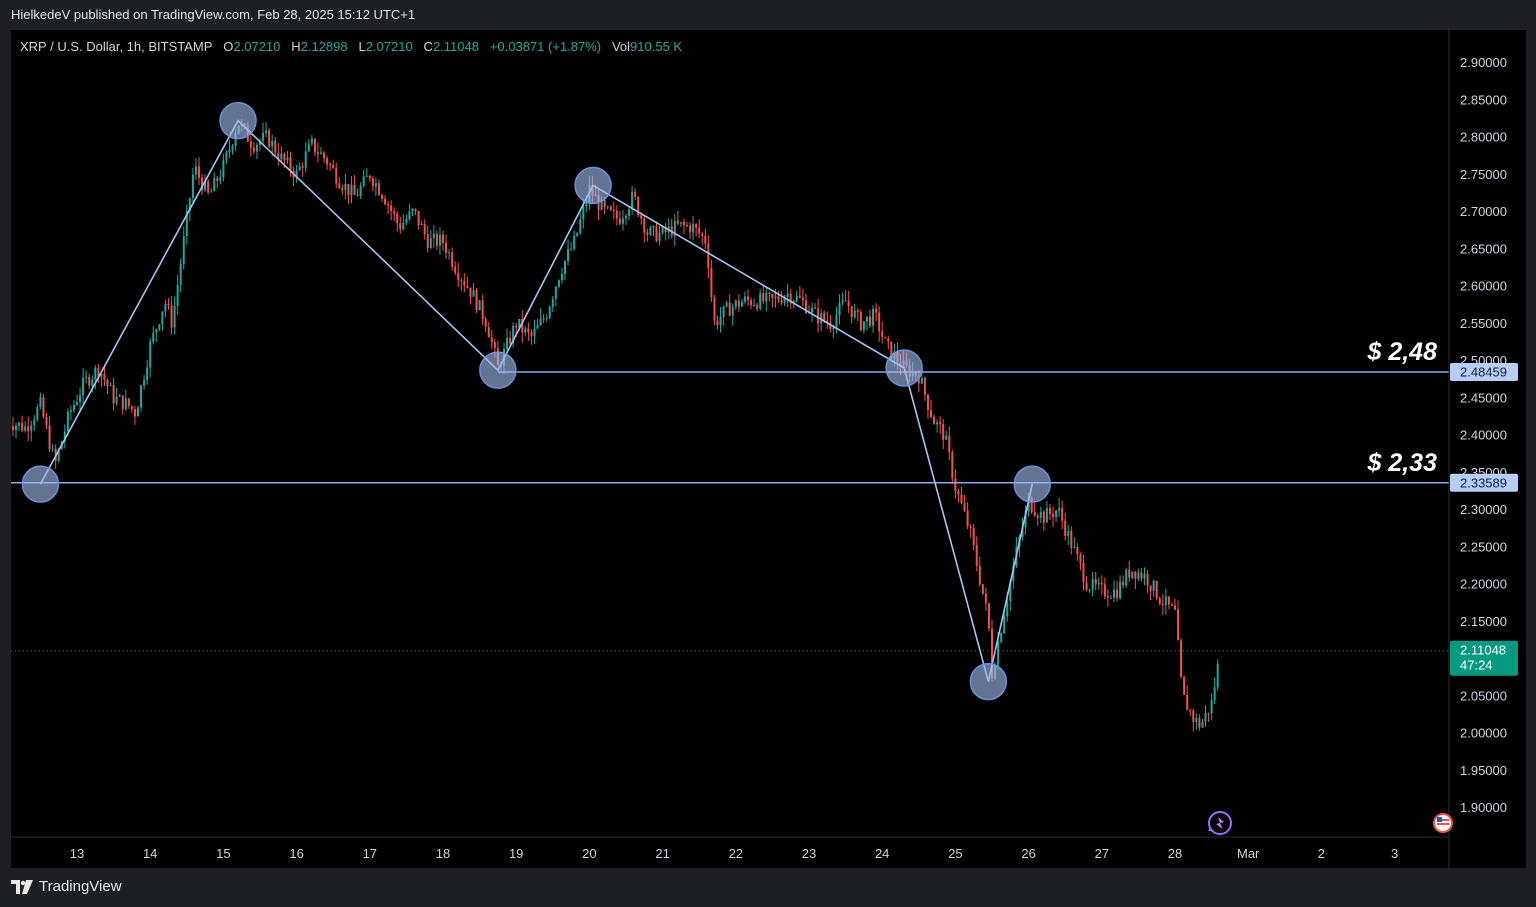  I want to click on footer-bar: TradingView, so click(768, 887).